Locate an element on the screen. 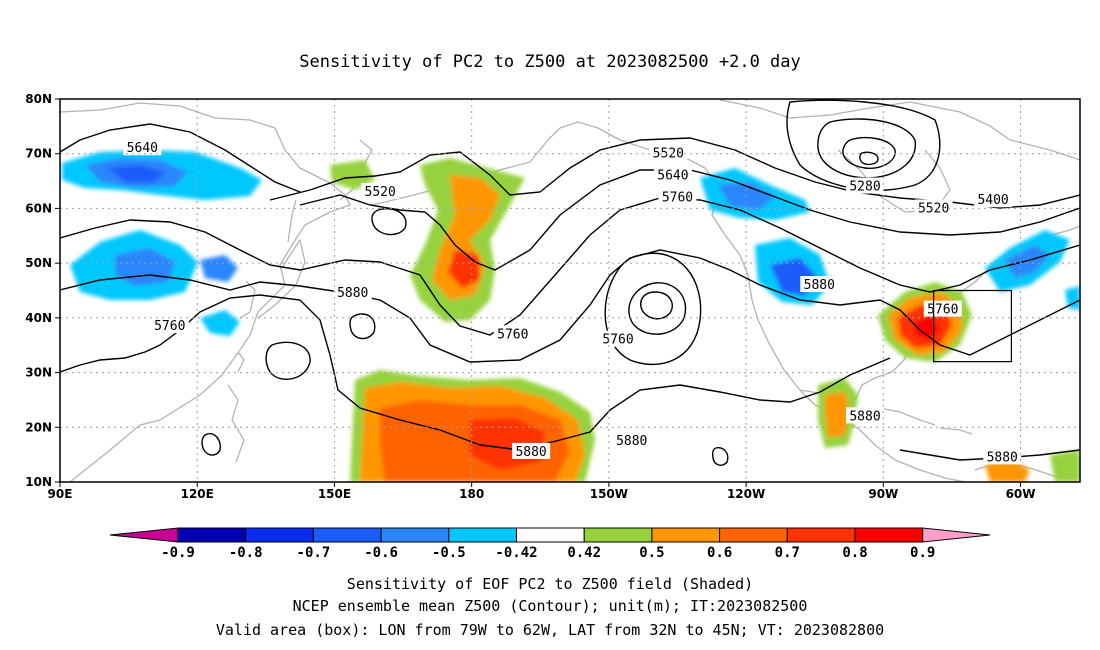 The image size is (1100, 650). lon-tick-label: 90E is located at coordinates (60, 494).